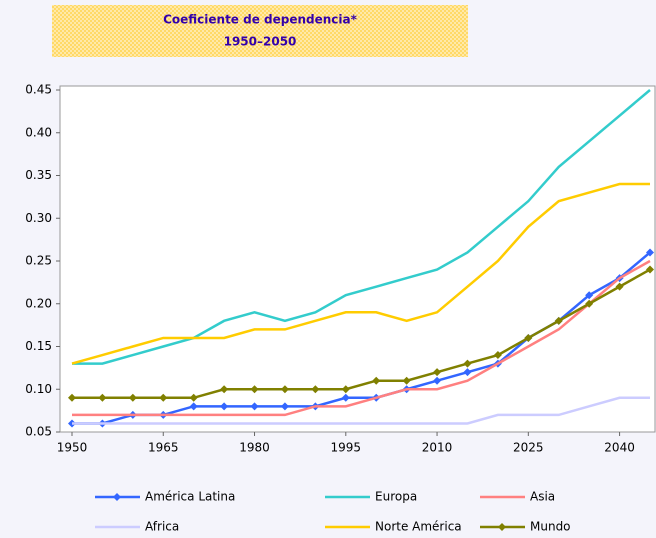 This screenshot has height=538, width=656. I want to click on legend-label: Europa, so click(396, 497).